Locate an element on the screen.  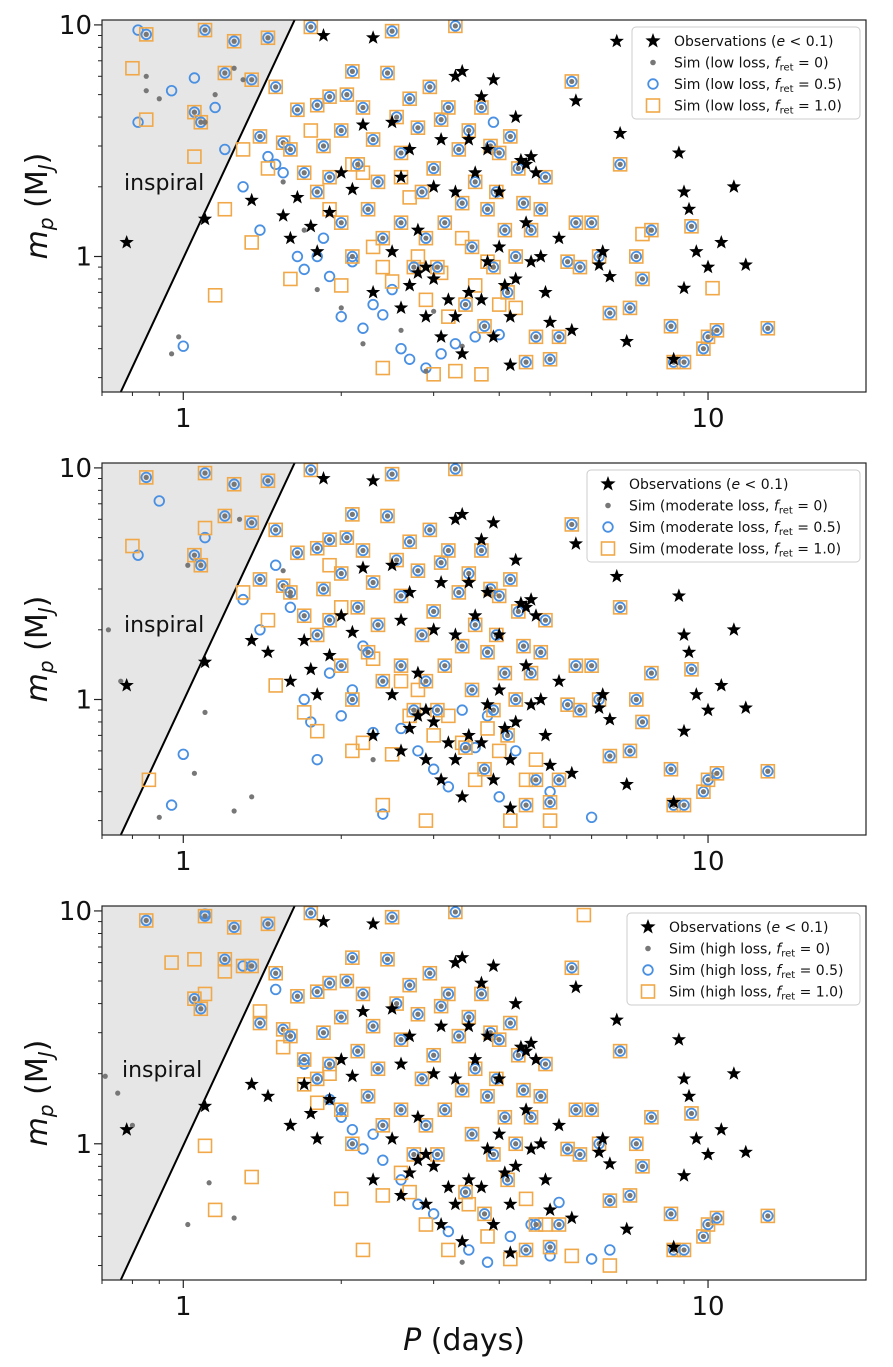
legend-entry-label: Sim (high loss, fret = 1.0) is located at coordinates (756, 994).